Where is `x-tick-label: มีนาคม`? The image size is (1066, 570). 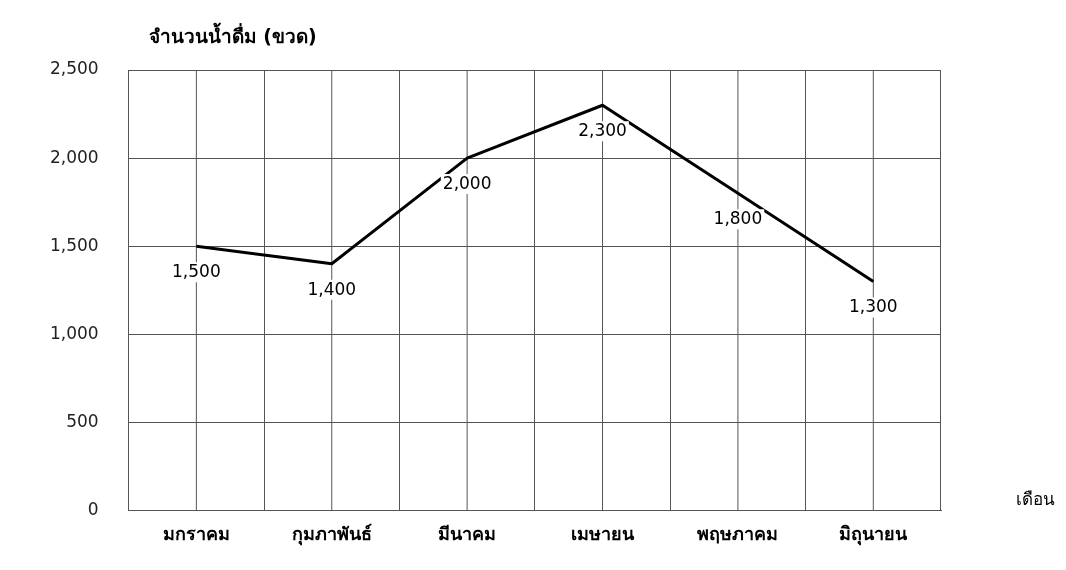
x-tick-label: มีนาคม is located at coordinates (467, 533).